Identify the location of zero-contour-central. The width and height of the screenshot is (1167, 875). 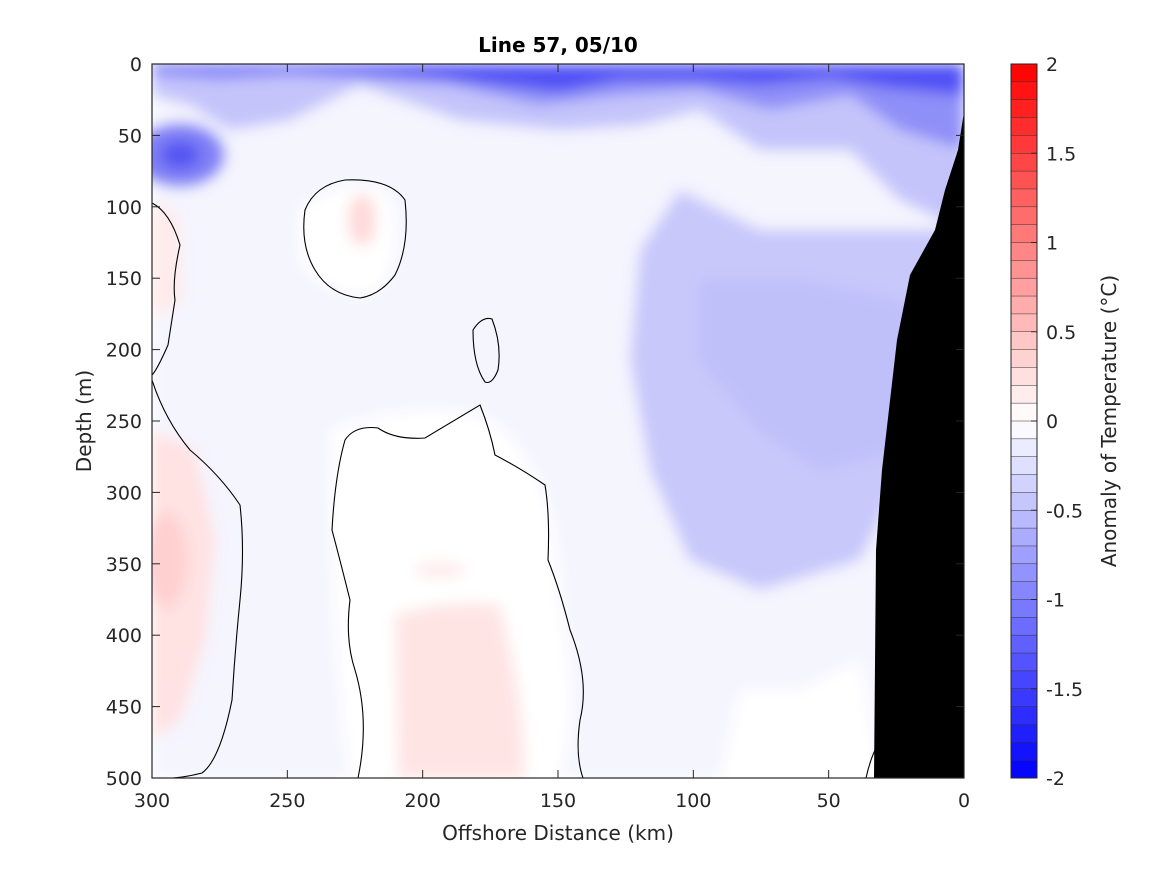
(457, 591).